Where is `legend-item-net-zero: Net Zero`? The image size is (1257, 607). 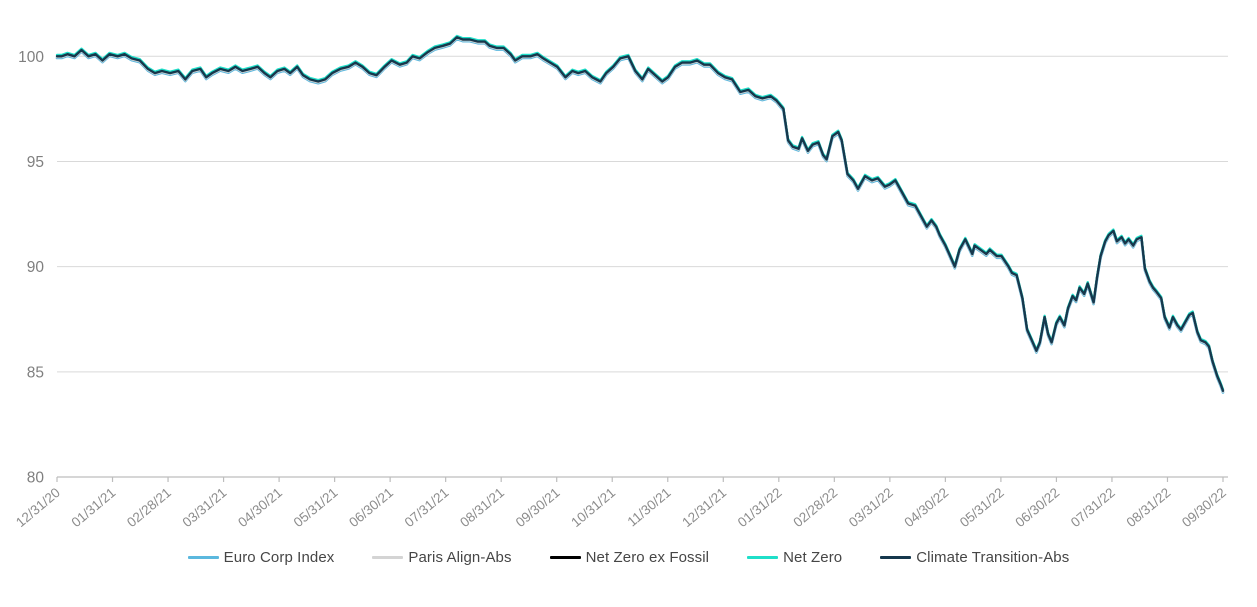 legend-item-net-zero: Net Zero is located at coordinates (794, 557).